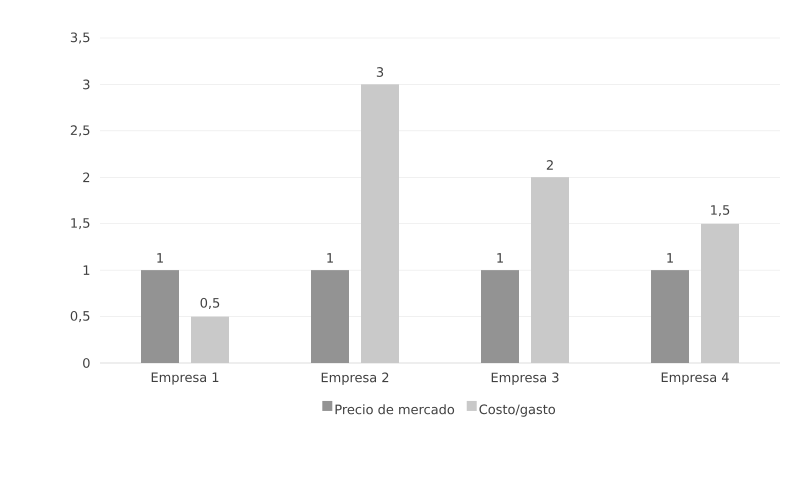  Describe the element at coordinates (695, 378) in the screenshot. I see `x-tick-label: Empresa 4` at that location.